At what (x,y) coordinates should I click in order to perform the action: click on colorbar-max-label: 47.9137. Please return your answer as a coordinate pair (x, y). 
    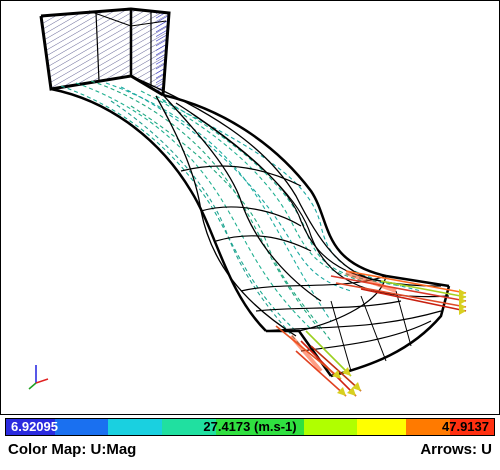
    Looking at the image, I should click on (465, 426).